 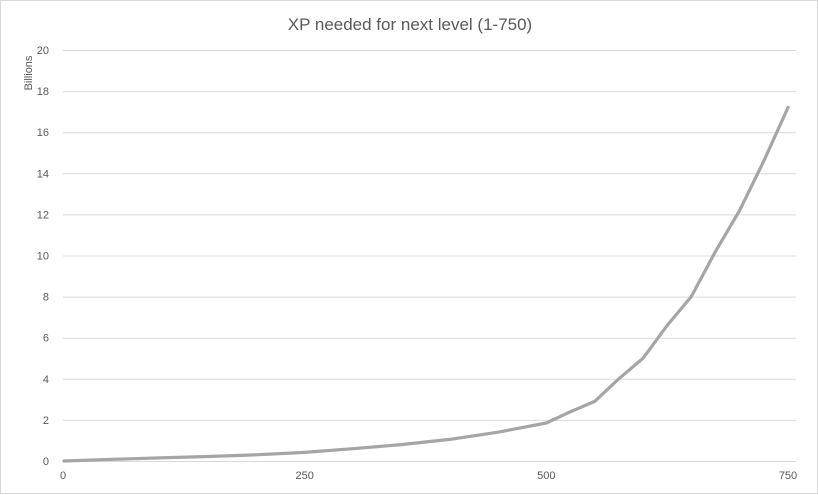 I want to click on y-tick-label: 12, so click(x=43, y=215).